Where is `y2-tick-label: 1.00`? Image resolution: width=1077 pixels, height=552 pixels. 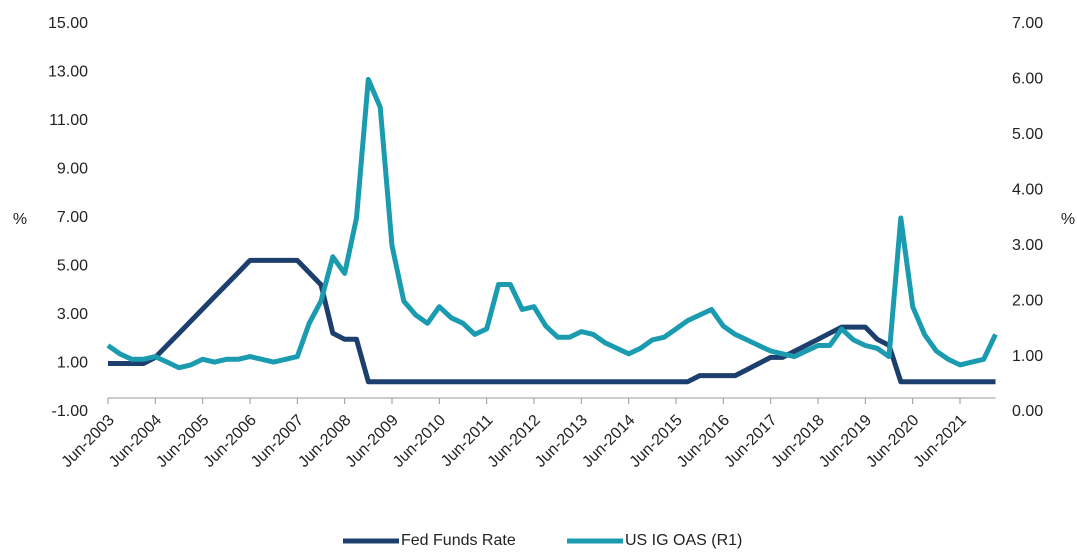 y2-tick-label: 1.00 is located at coordinates (1027, 356).